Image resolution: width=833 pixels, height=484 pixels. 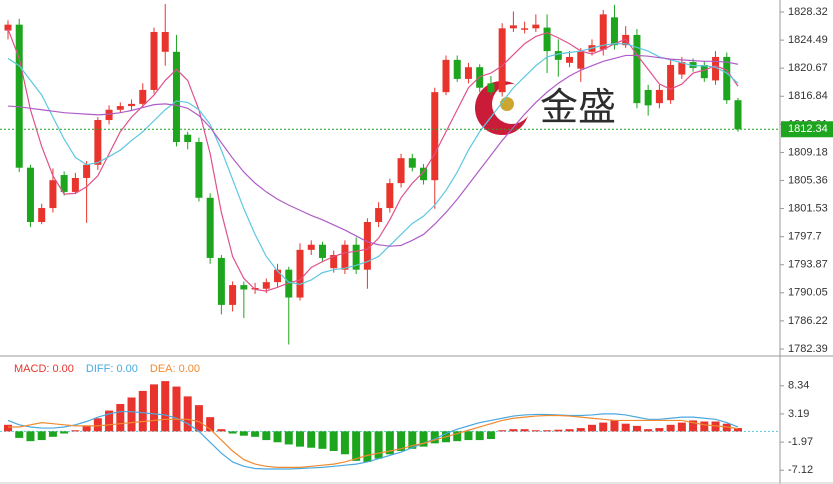 I want to click on y-tick-label: 1809.18, so click(x=808, y=152).